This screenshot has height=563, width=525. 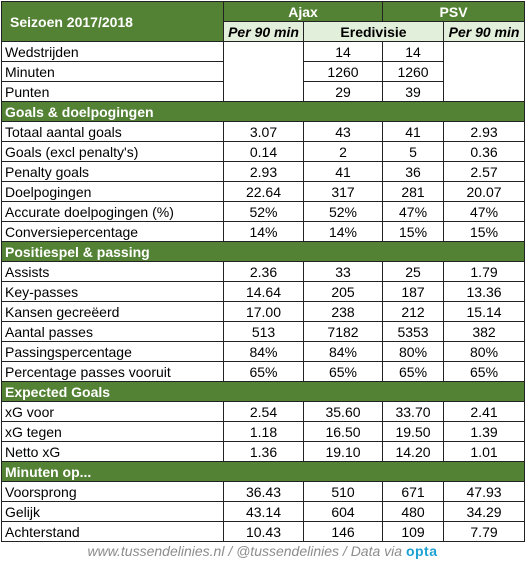 I want to click on team-ajax-header: Ajax, so click(x=303, y=11).